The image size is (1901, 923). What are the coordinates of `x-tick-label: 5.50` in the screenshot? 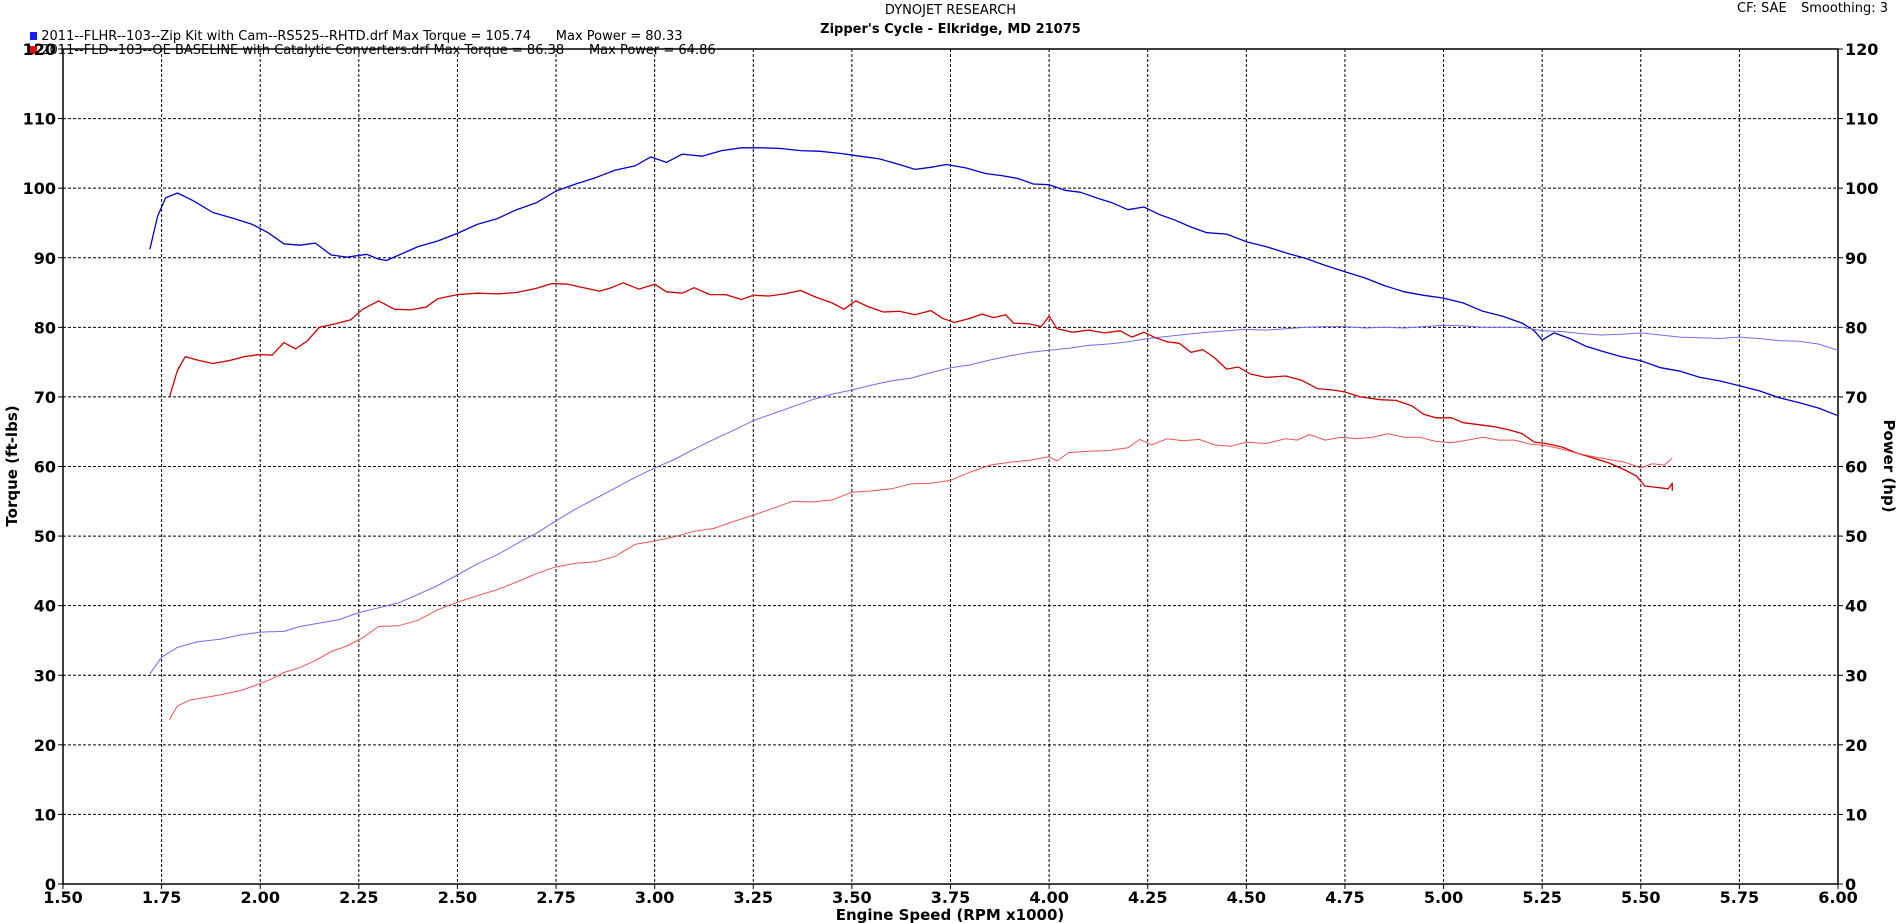 It's located at (1640, 897).